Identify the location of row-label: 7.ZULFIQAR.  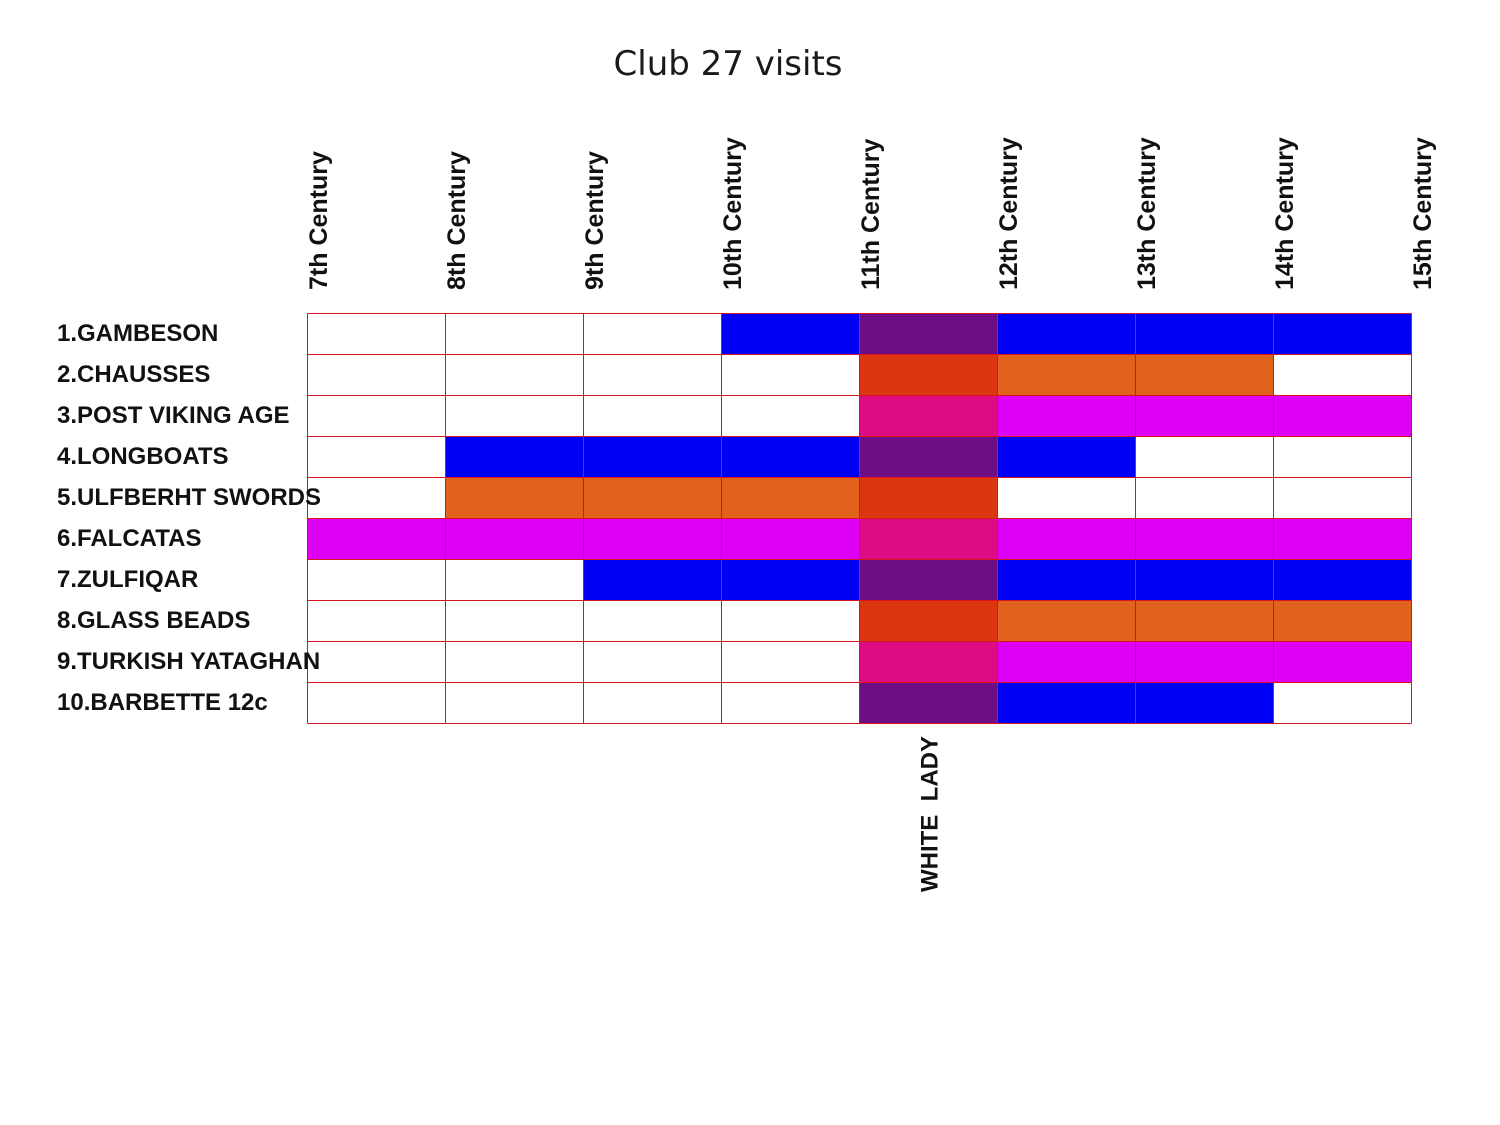
(127, 579).